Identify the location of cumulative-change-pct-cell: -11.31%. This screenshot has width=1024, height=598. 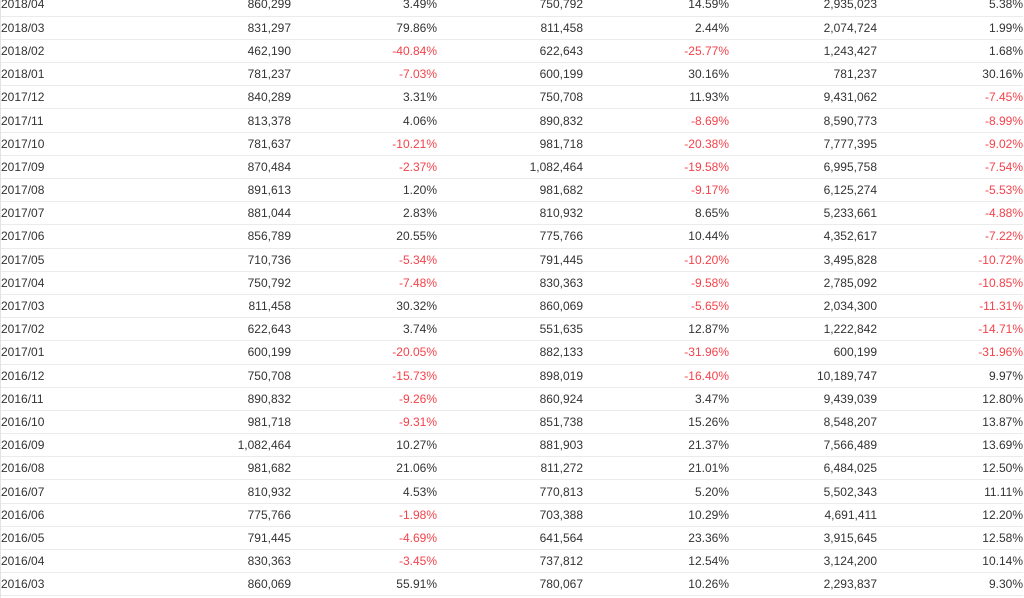
(950, 306).